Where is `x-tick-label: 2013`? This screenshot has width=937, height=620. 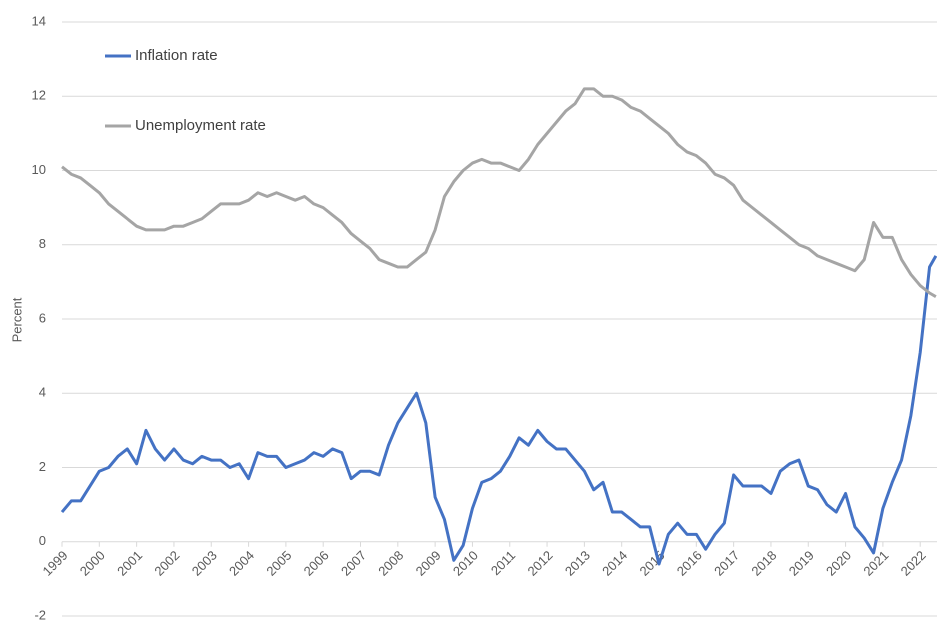 x-tick-label: 2013 is located at coordinates (577, 563).